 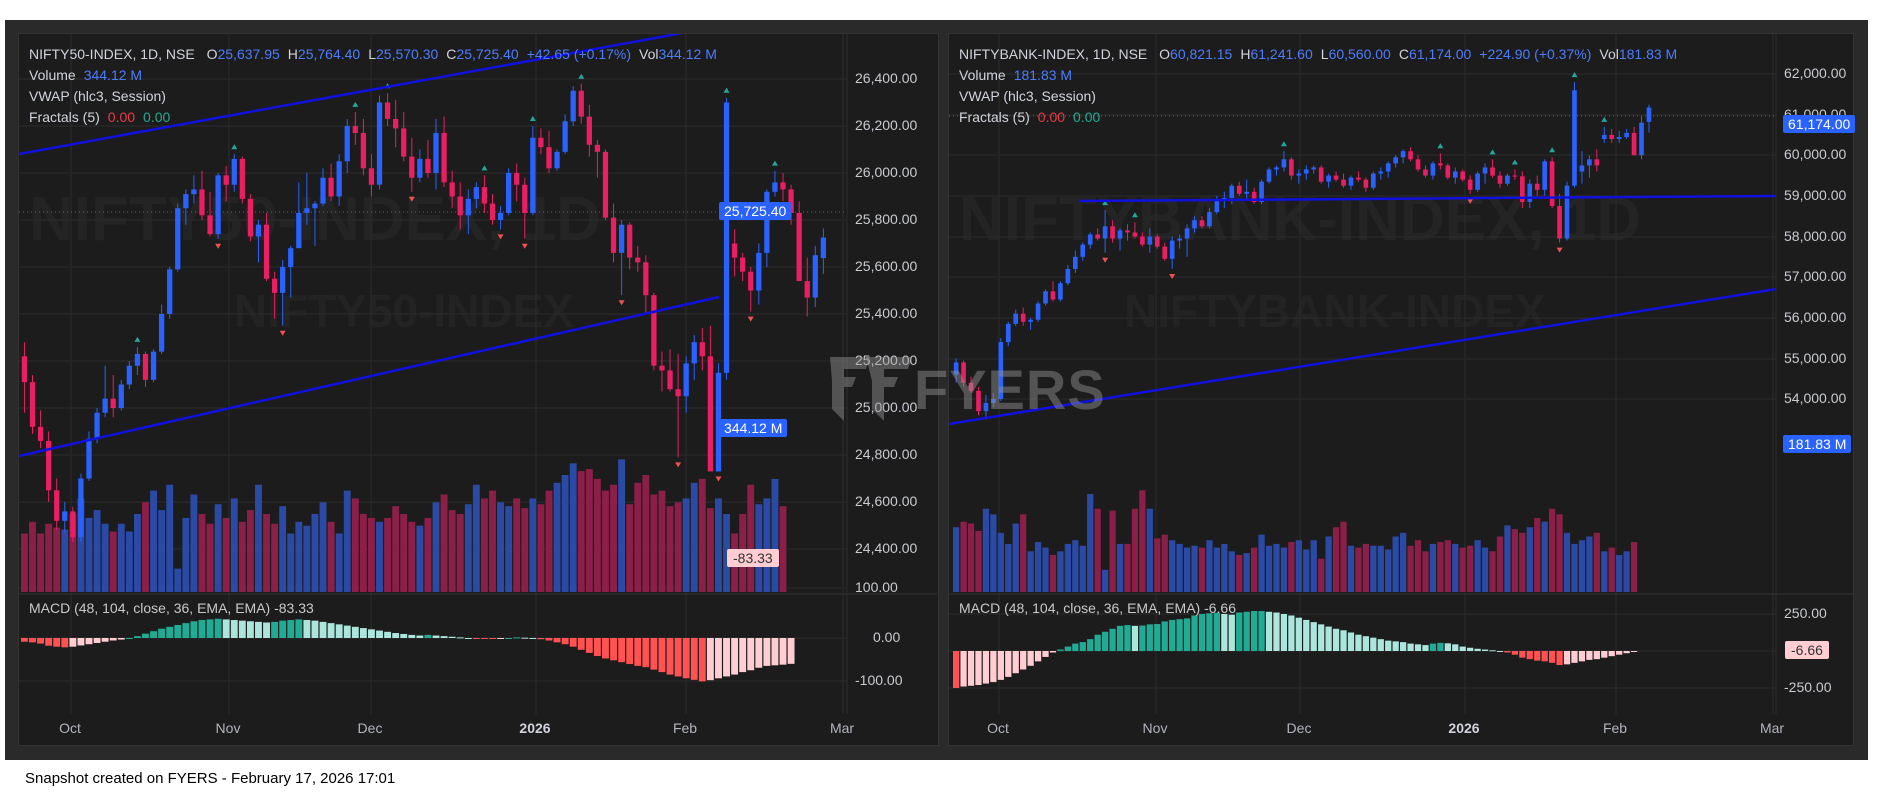 I want to click on macd-axis-label: 250.00, so click(x=1805, y=613).